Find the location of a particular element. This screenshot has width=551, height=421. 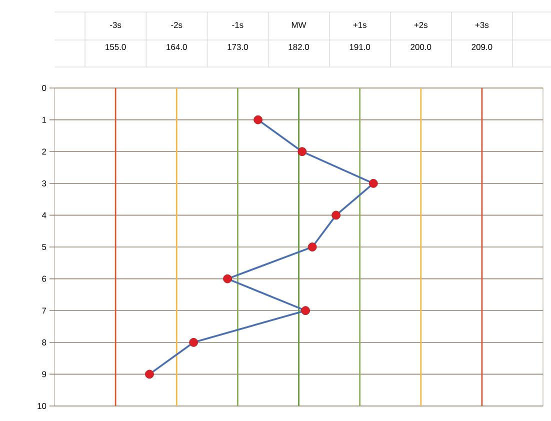

text: +2s is located at coordinates (421, 25).